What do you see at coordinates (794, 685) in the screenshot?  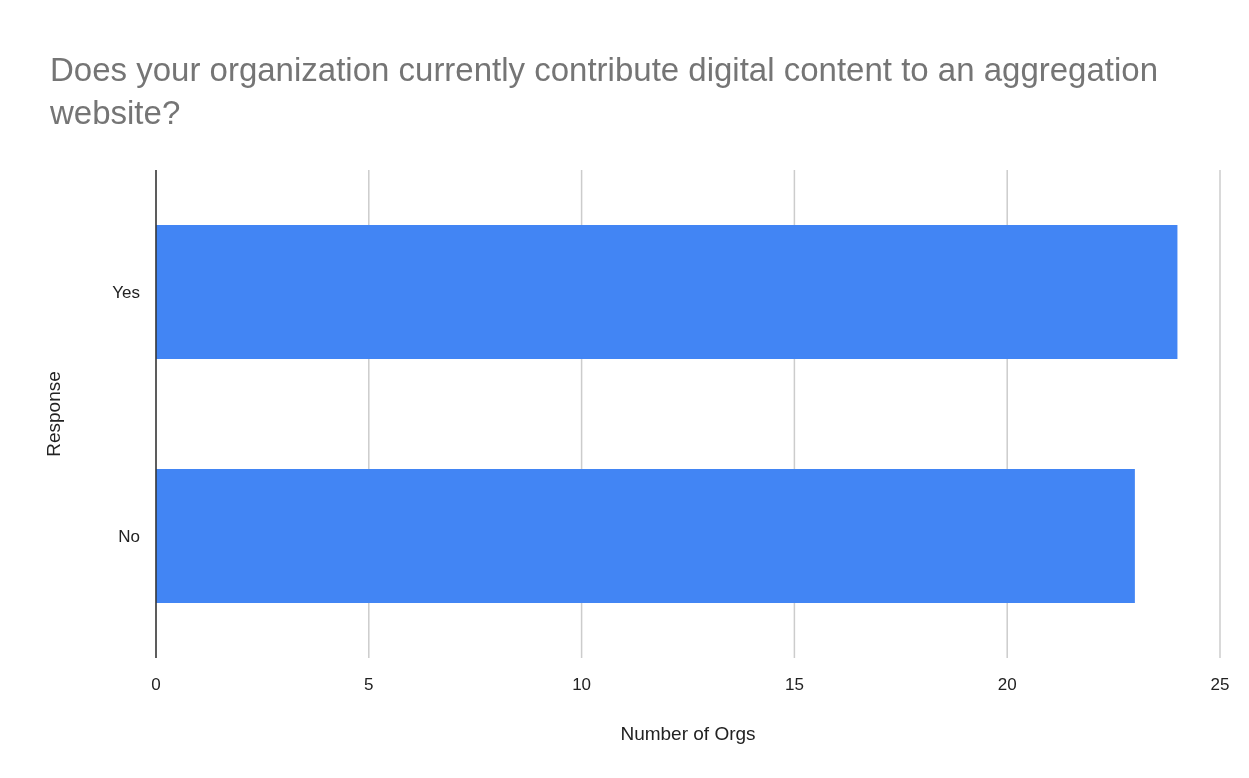 I see `x-tick-label: 15` at bounding box center [794, 685].